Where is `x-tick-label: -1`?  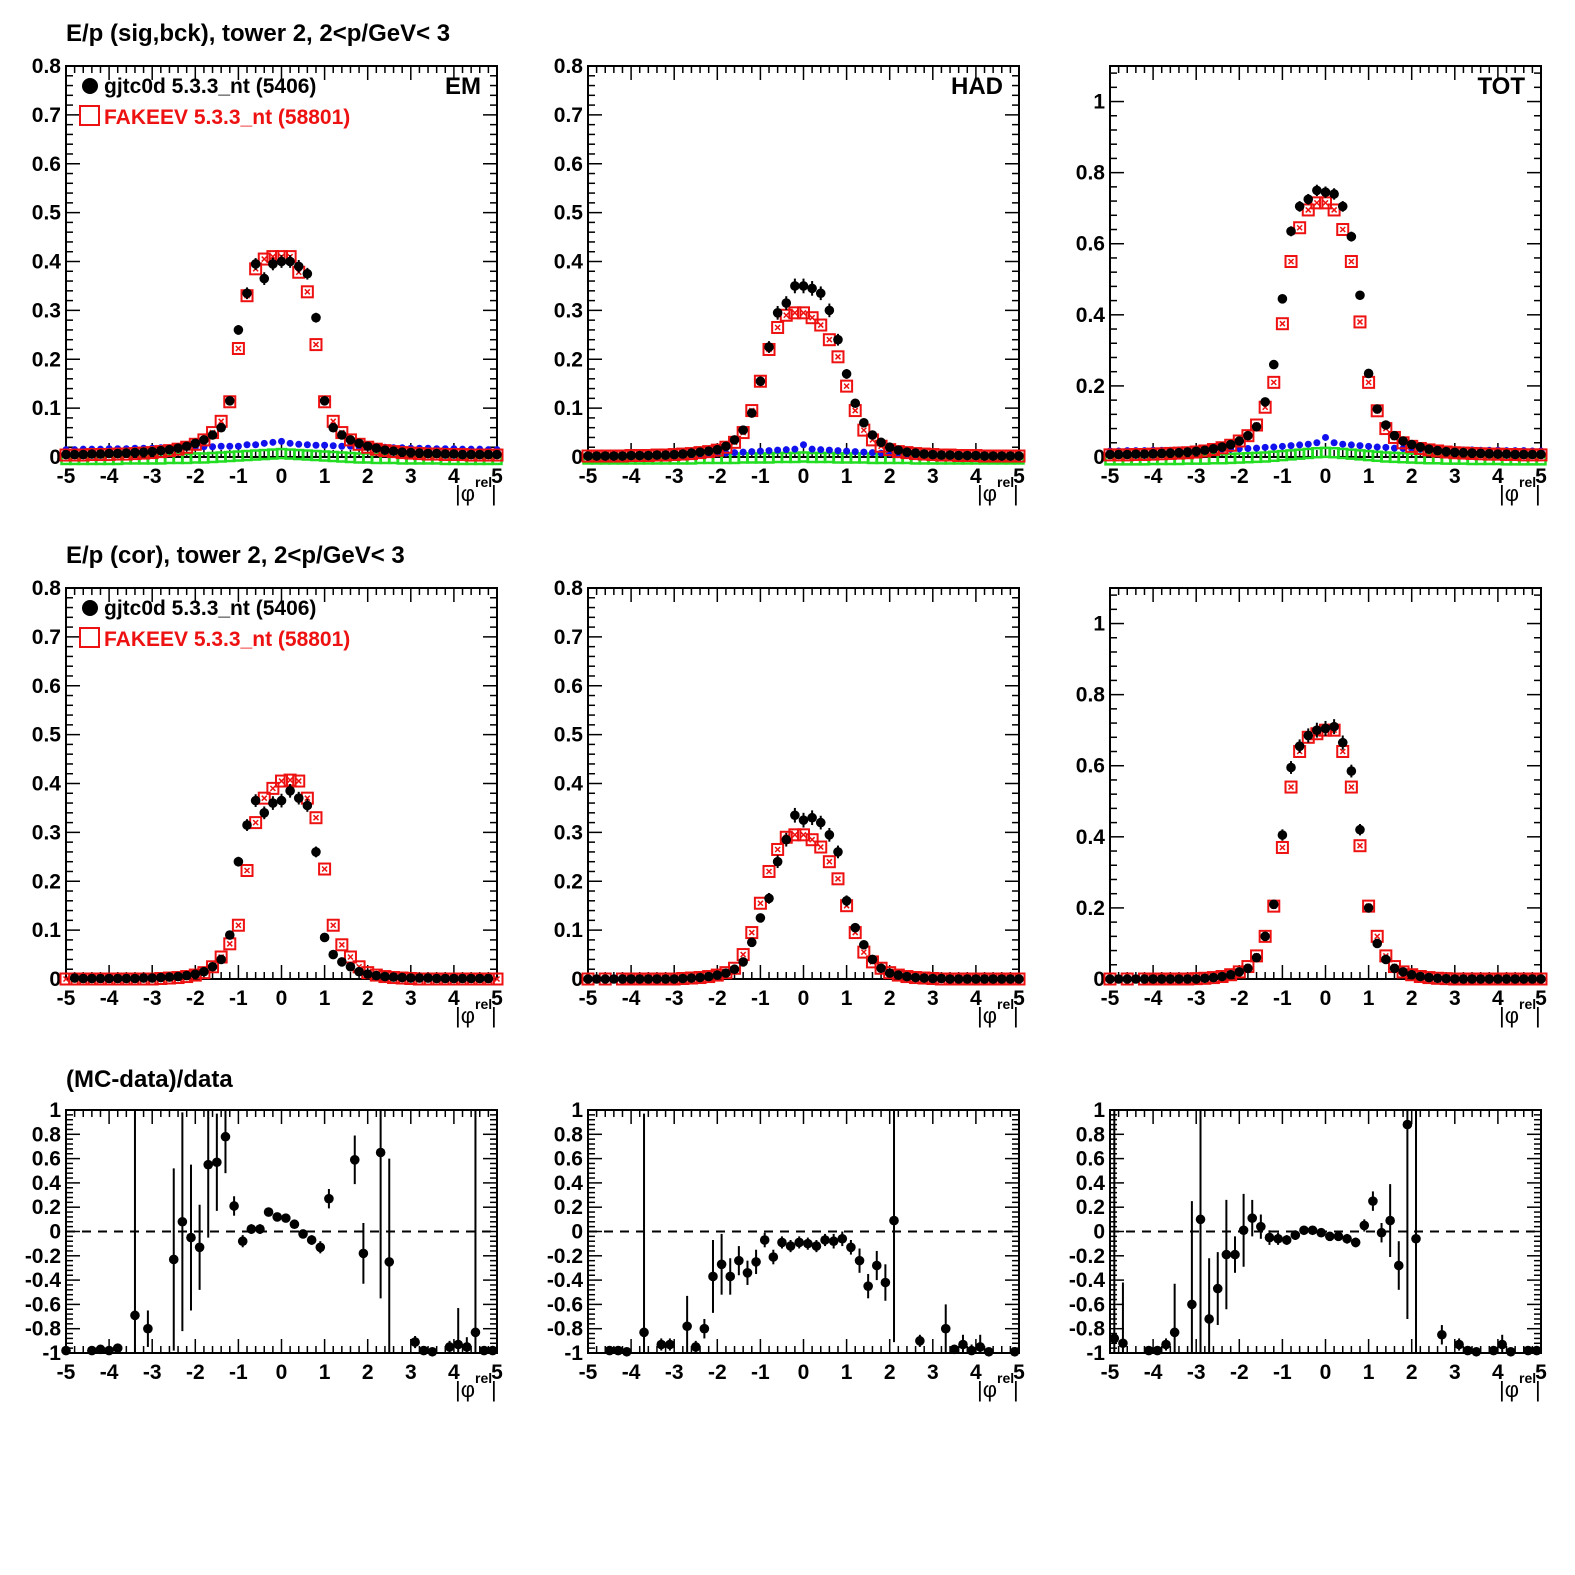 x-tick-label: -1 is located at coordinates (1282, 1372).